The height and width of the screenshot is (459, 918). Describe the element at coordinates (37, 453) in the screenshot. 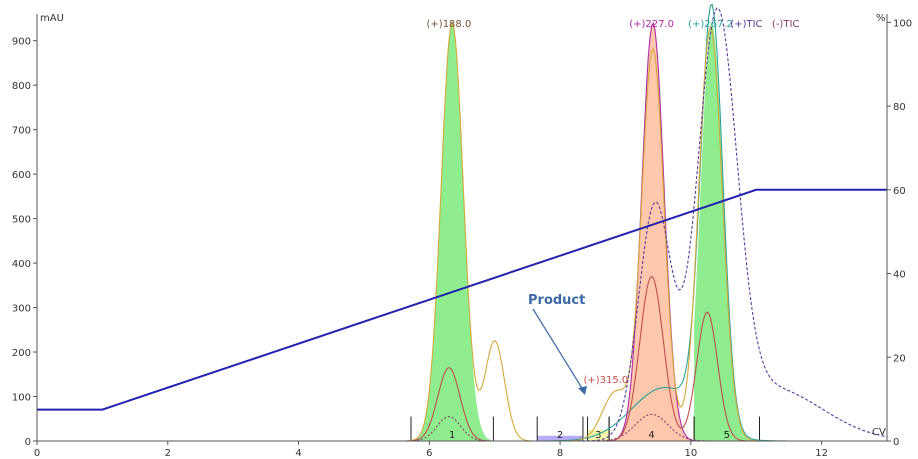

I see `x-tick-label: 0` at that location.